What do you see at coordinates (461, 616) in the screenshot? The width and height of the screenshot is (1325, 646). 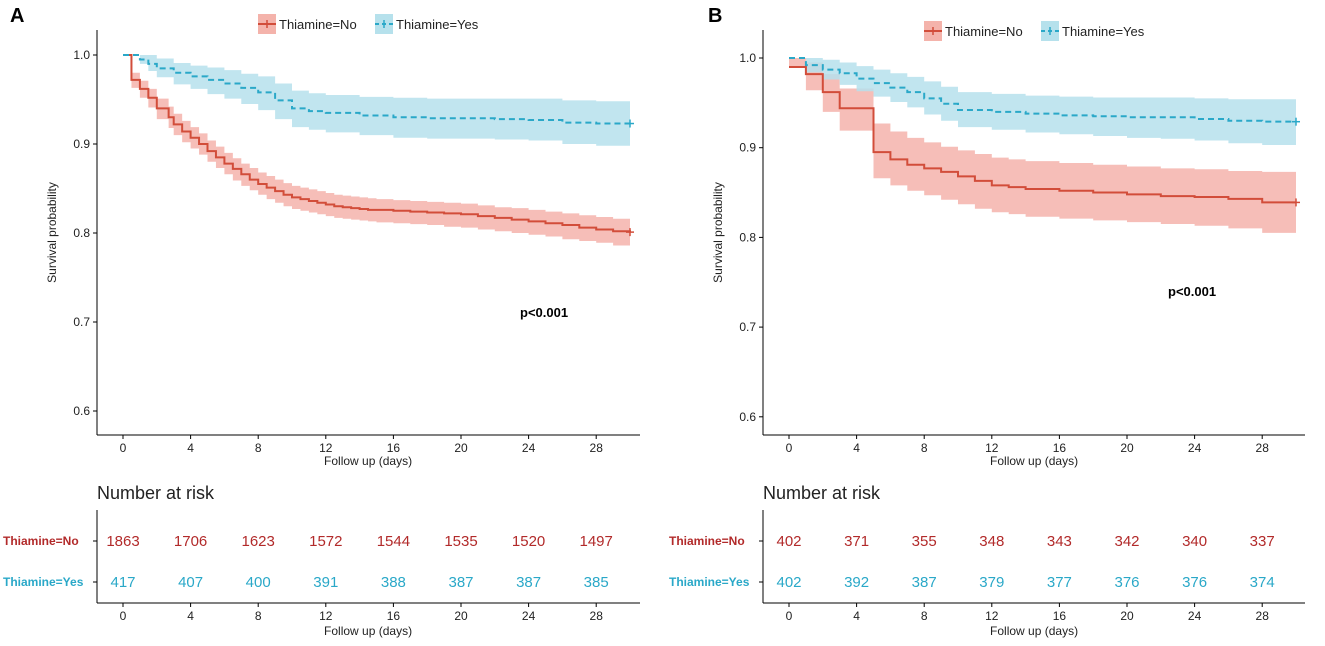 I see `risk-x-tick-label: 20` at bounding box center [461, 616].